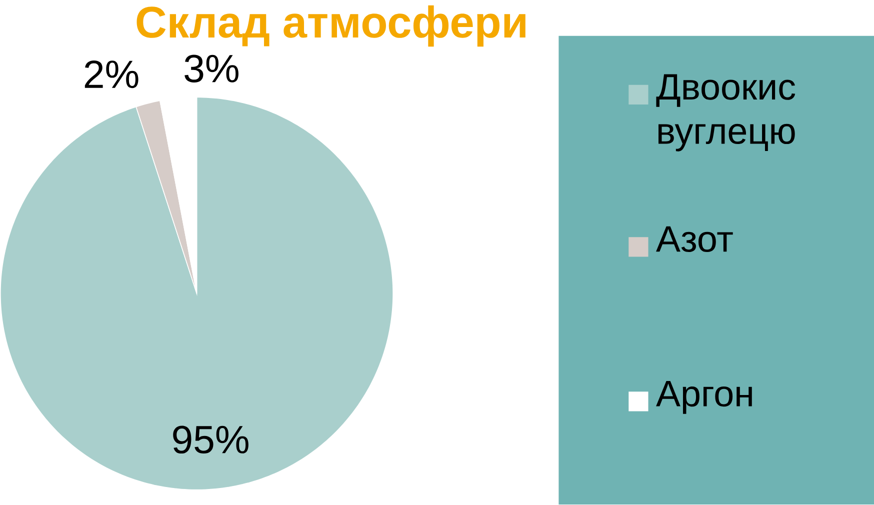 This screenshot has height=505, width=874. Describe the element at coordinates (704, 397) in the screenshot. I see `legend-label: Аргон` at that location.